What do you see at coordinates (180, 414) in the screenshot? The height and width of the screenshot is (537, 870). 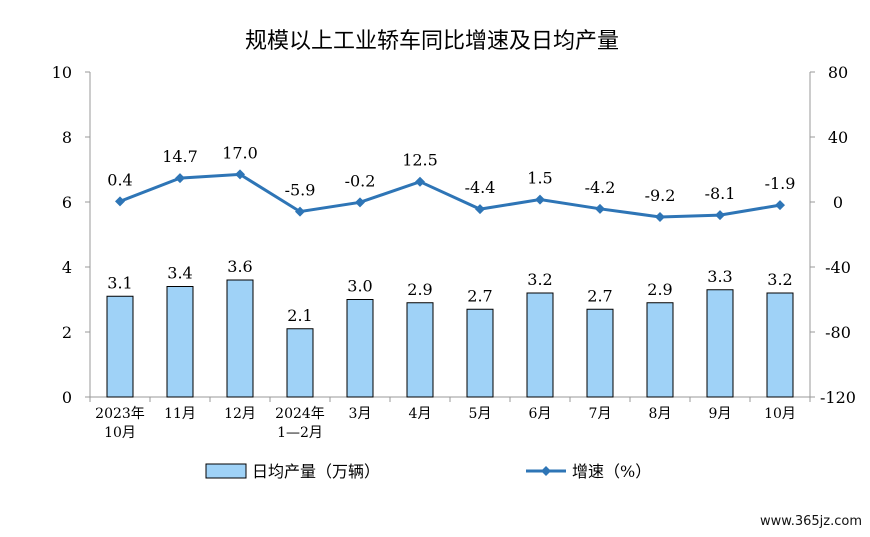 I see `x-tick-label: 11月` at bounding box center [180, 414].